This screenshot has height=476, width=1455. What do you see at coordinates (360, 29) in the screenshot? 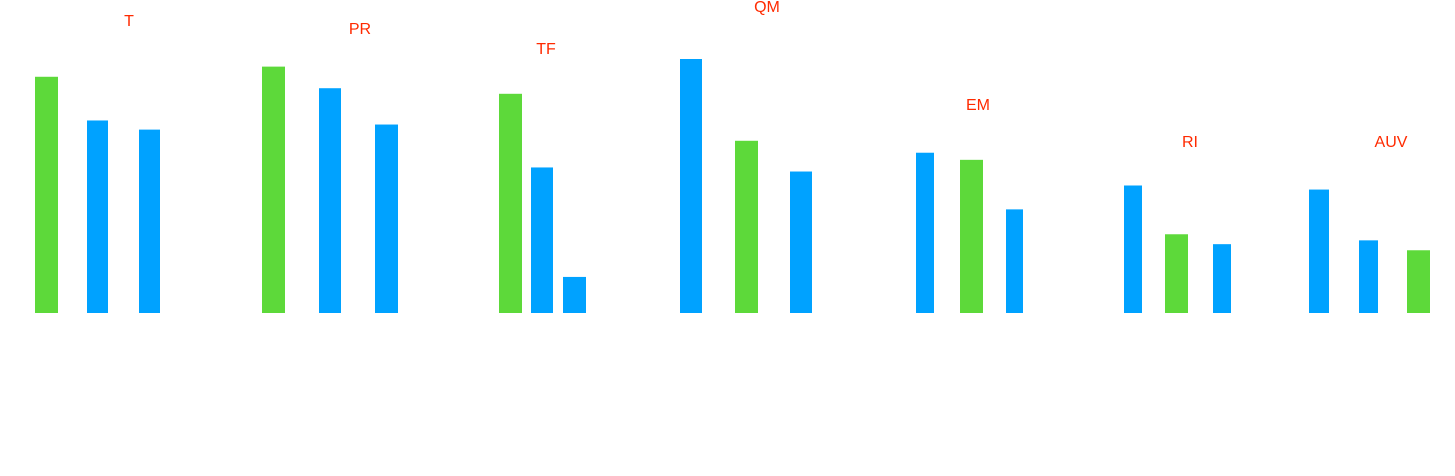
I see `group-label-pr: PR` at bounding box center [360, 29].